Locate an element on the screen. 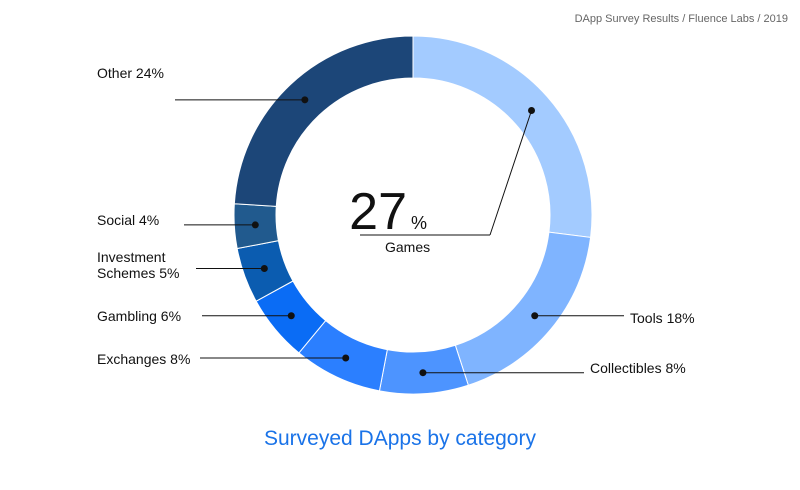  label-other: Other 24% is located at coordinates (130, 73).